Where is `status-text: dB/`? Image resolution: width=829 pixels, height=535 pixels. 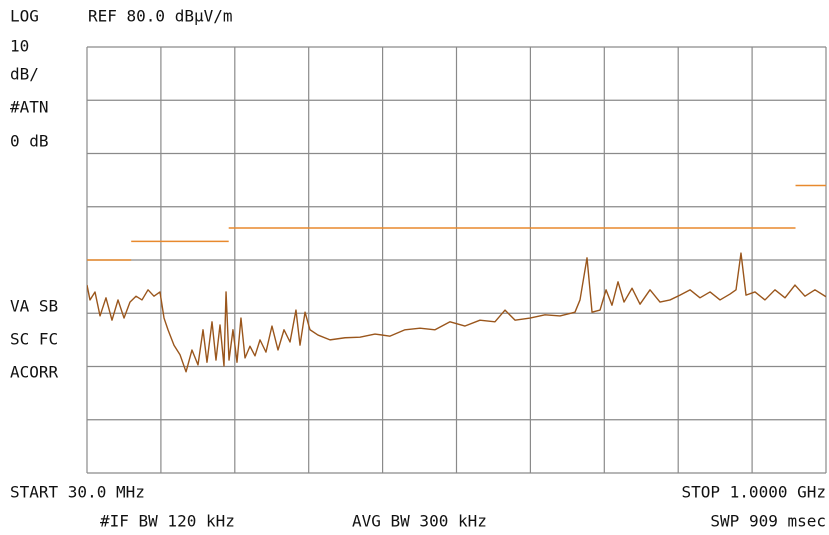 status-text: dB/ is located at coordinates (24, 74).